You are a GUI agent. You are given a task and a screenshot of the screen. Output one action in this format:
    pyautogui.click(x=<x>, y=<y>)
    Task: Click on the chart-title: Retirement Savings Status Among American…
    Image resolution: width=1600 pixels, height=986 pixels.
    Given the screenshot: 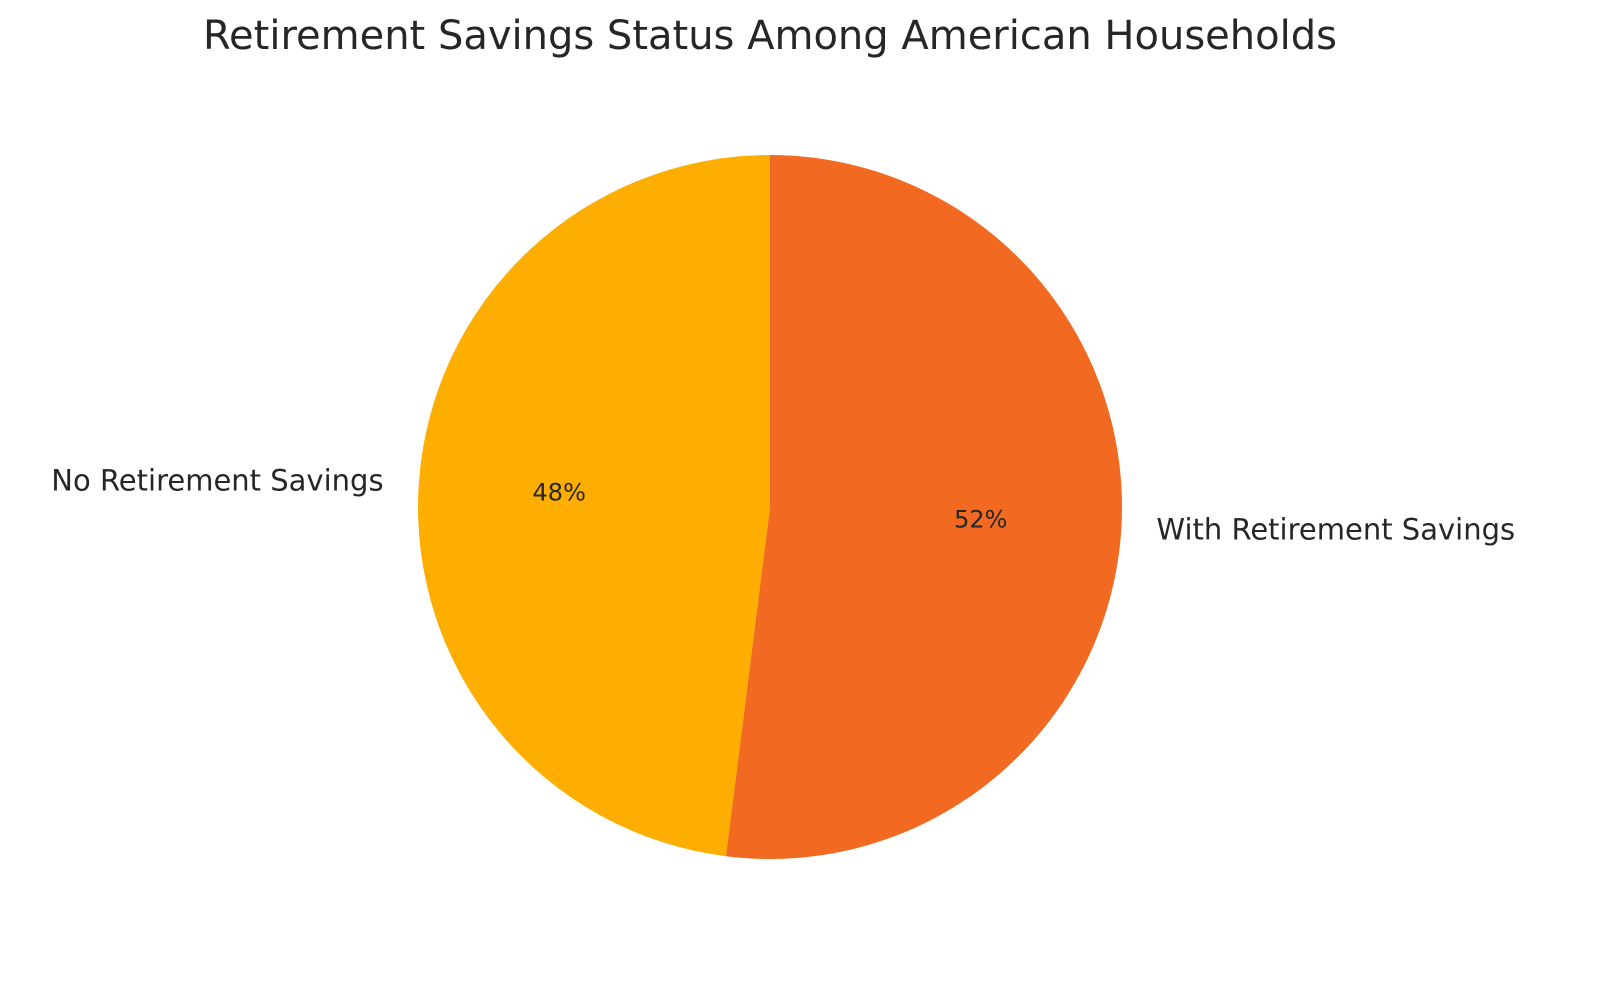 What is the action you would take?
    pyautogui.click(x=770, y=36)
    